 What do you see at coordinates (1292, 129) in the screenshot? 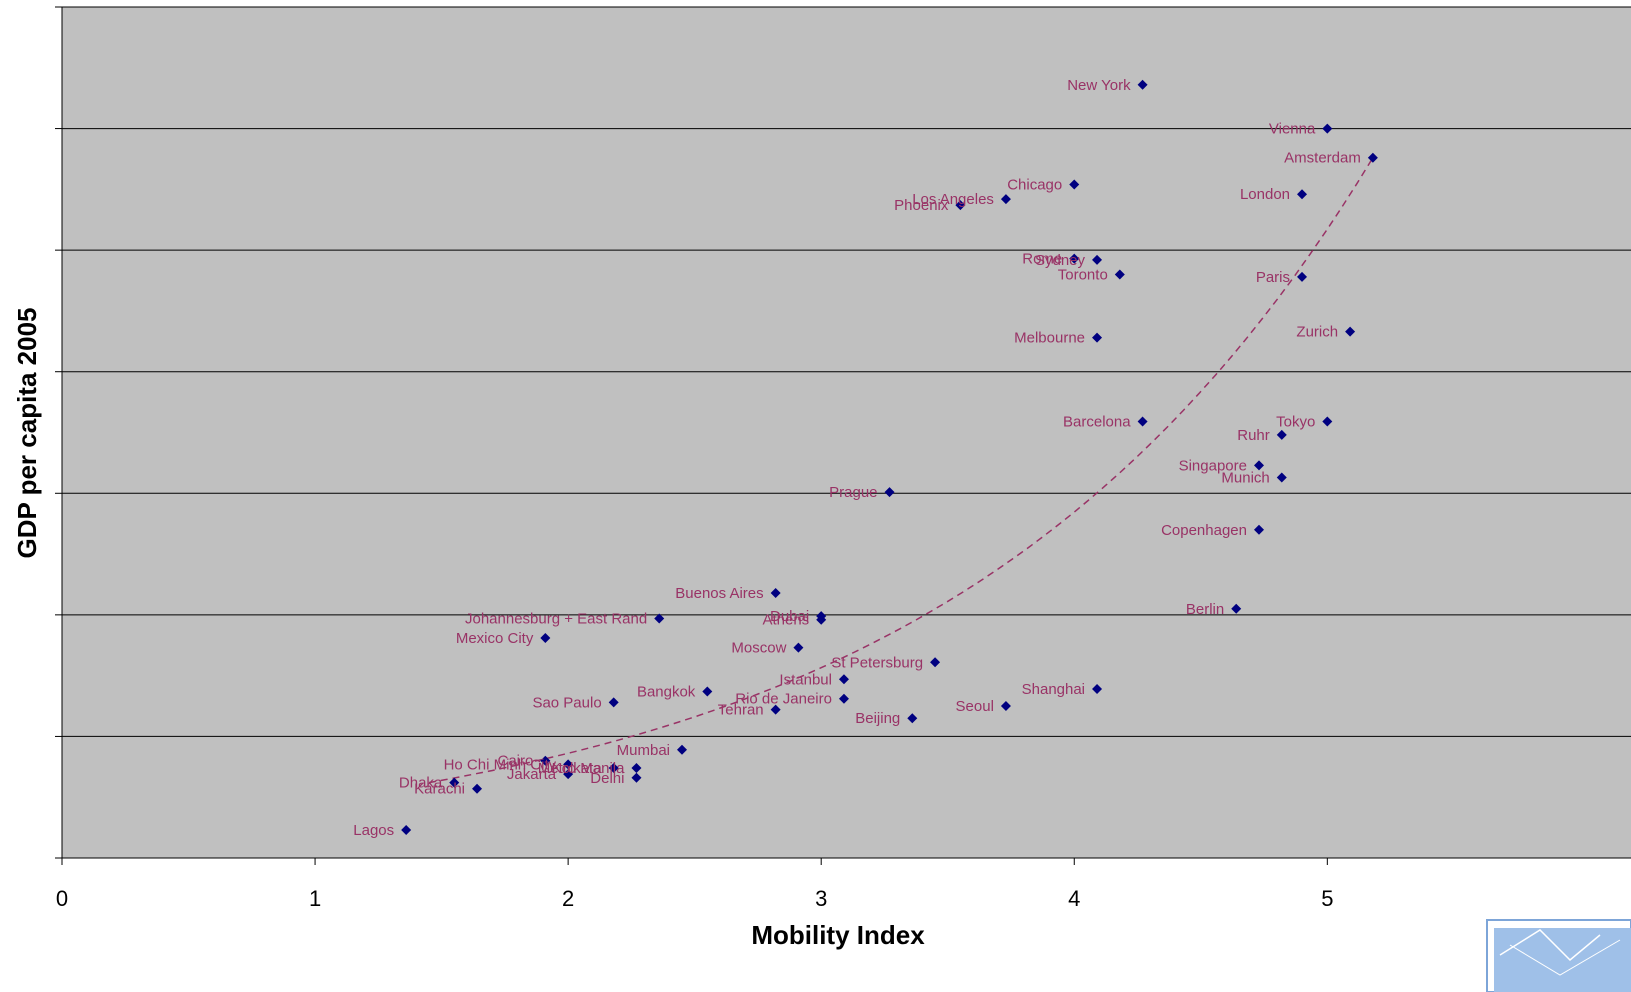
I see `point-label: Vienna` at bounding box center [1292, 129].